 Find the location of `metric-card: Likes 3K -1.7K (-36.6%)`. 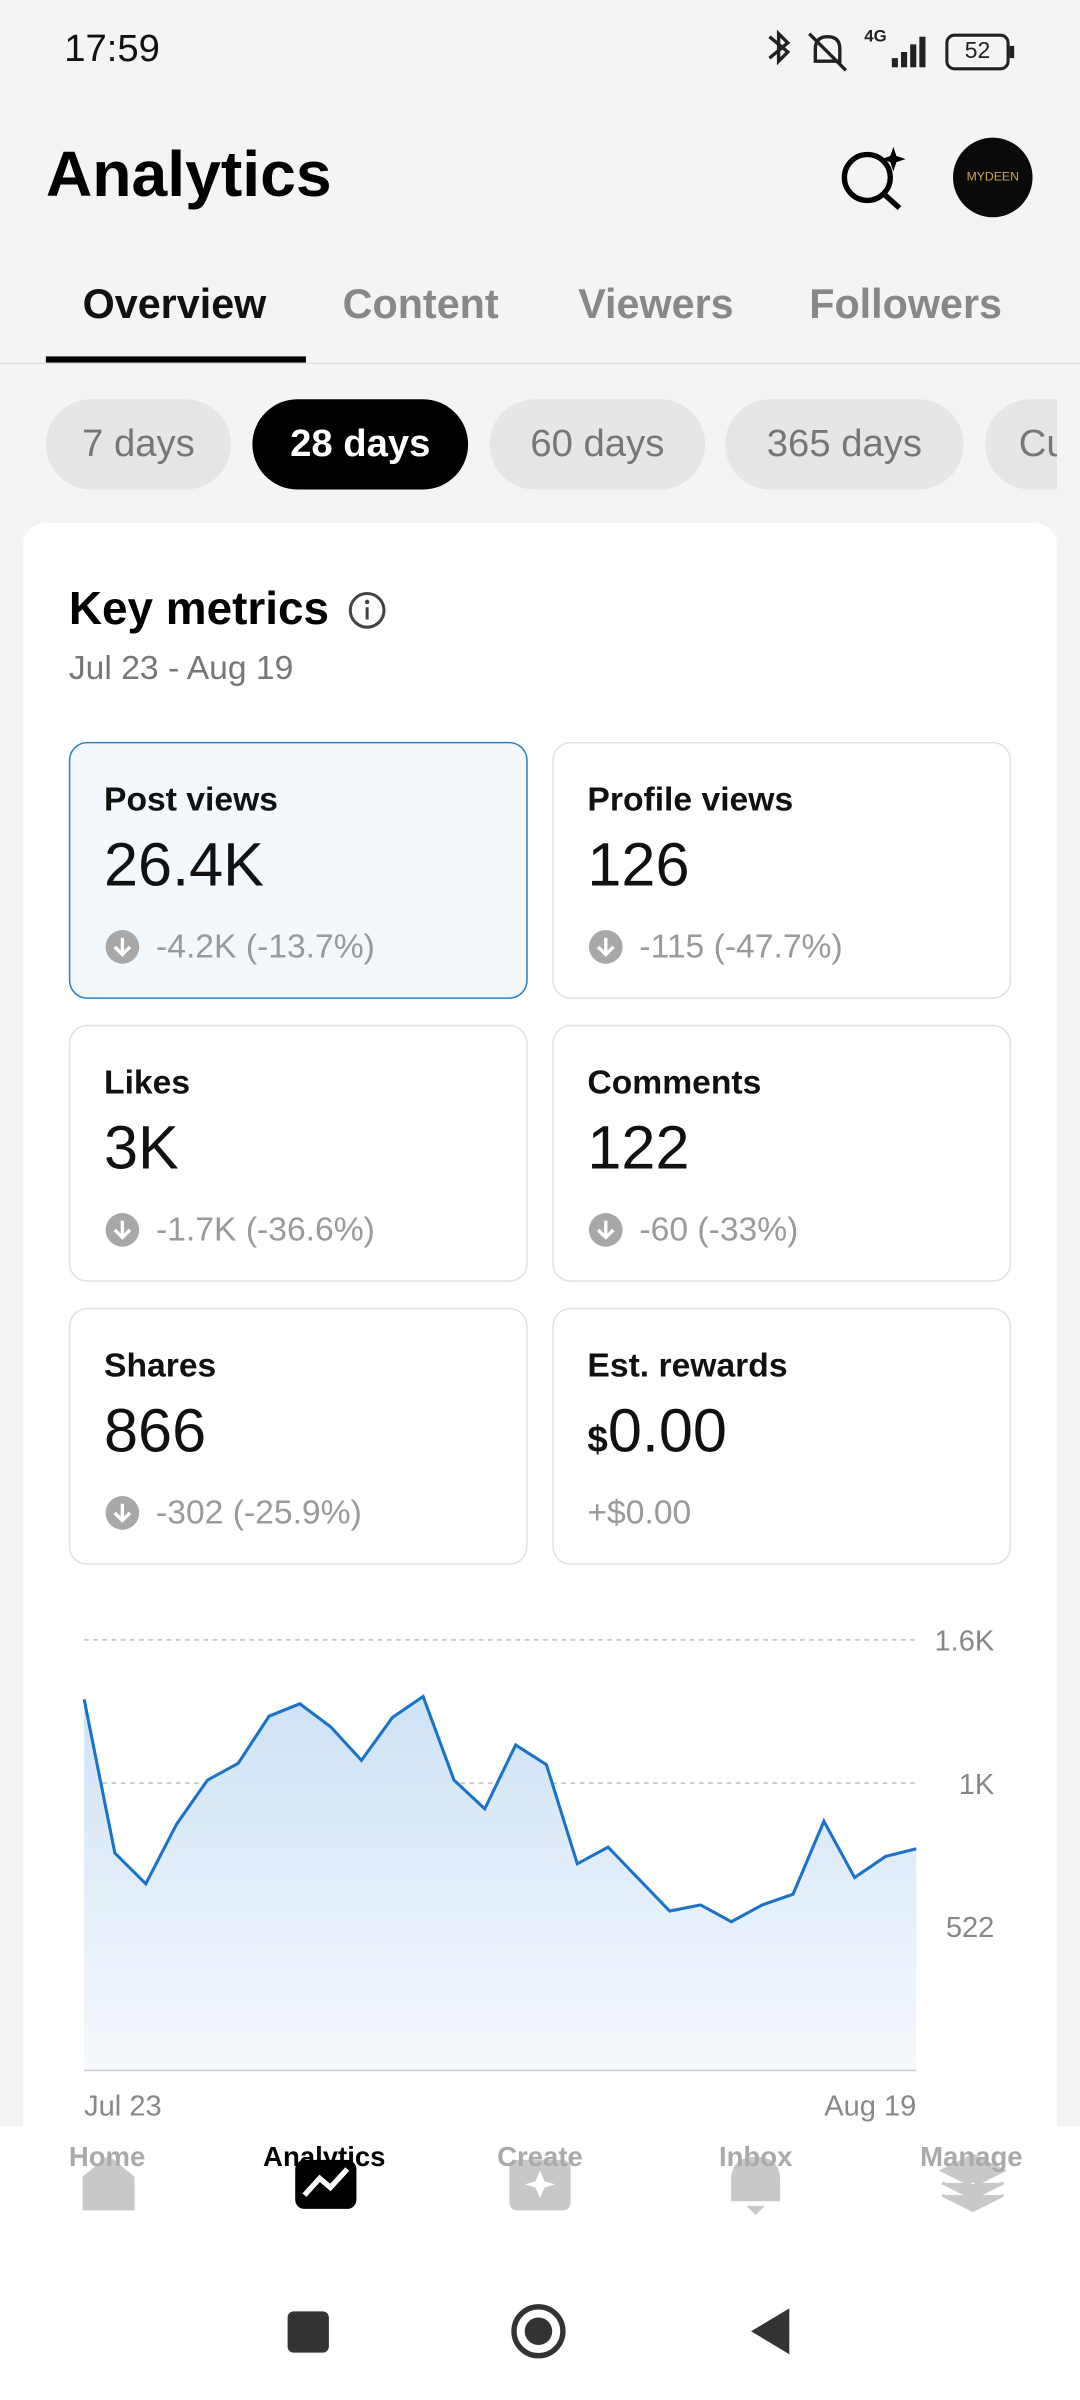

metric-card: Likes 3K -1.7K (-36.6%) is located at coordinates (298, 1153).